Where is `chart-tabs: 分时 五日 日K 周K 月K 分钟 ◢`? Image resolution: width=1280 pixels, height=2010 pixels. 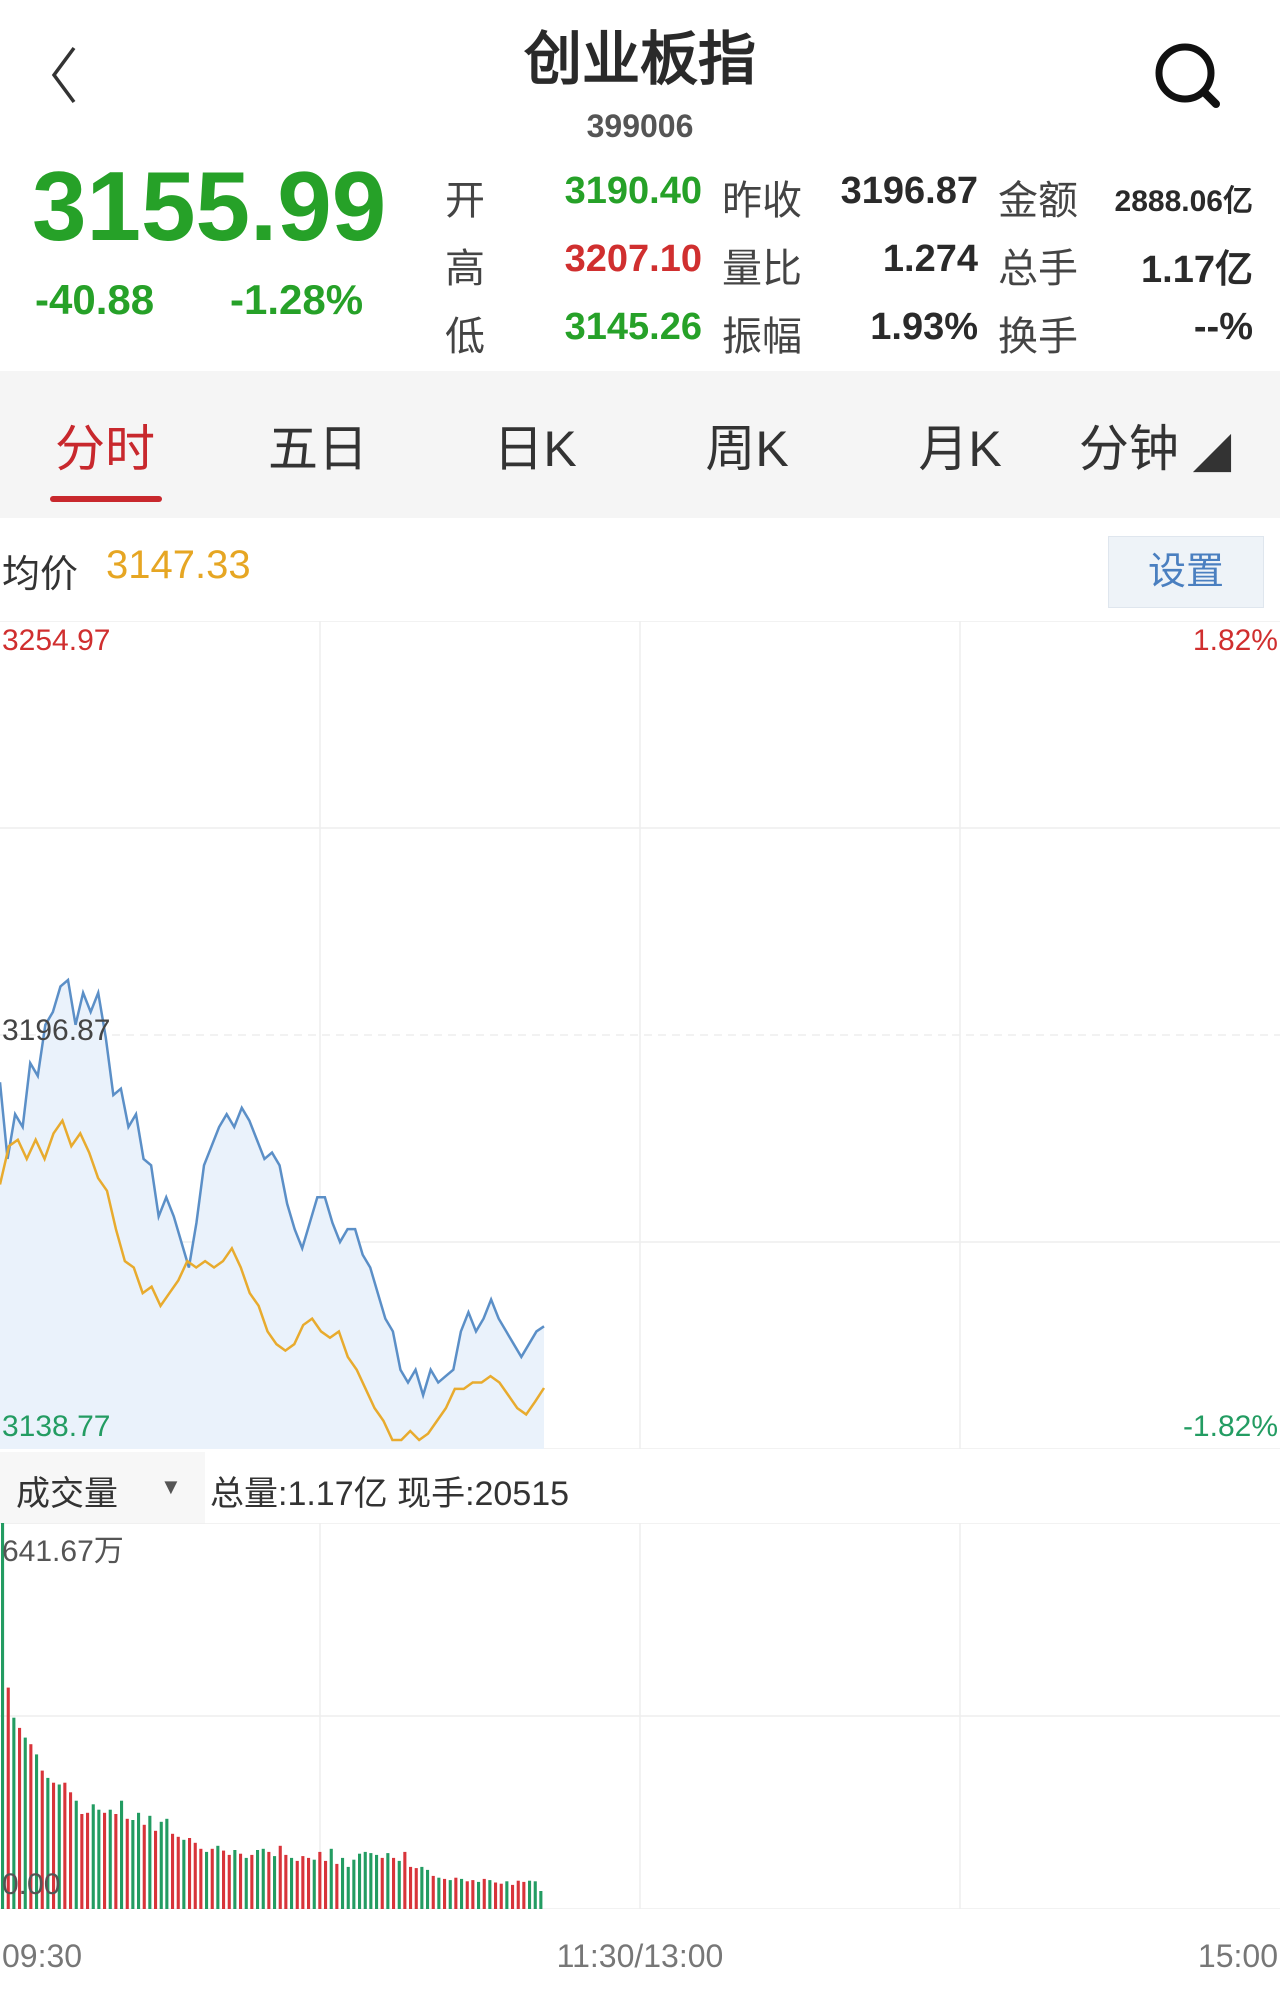
chart-tabs: 分时 五日 日K 周K 月K 分钟 ◢ is located at coordinates (640, 444).